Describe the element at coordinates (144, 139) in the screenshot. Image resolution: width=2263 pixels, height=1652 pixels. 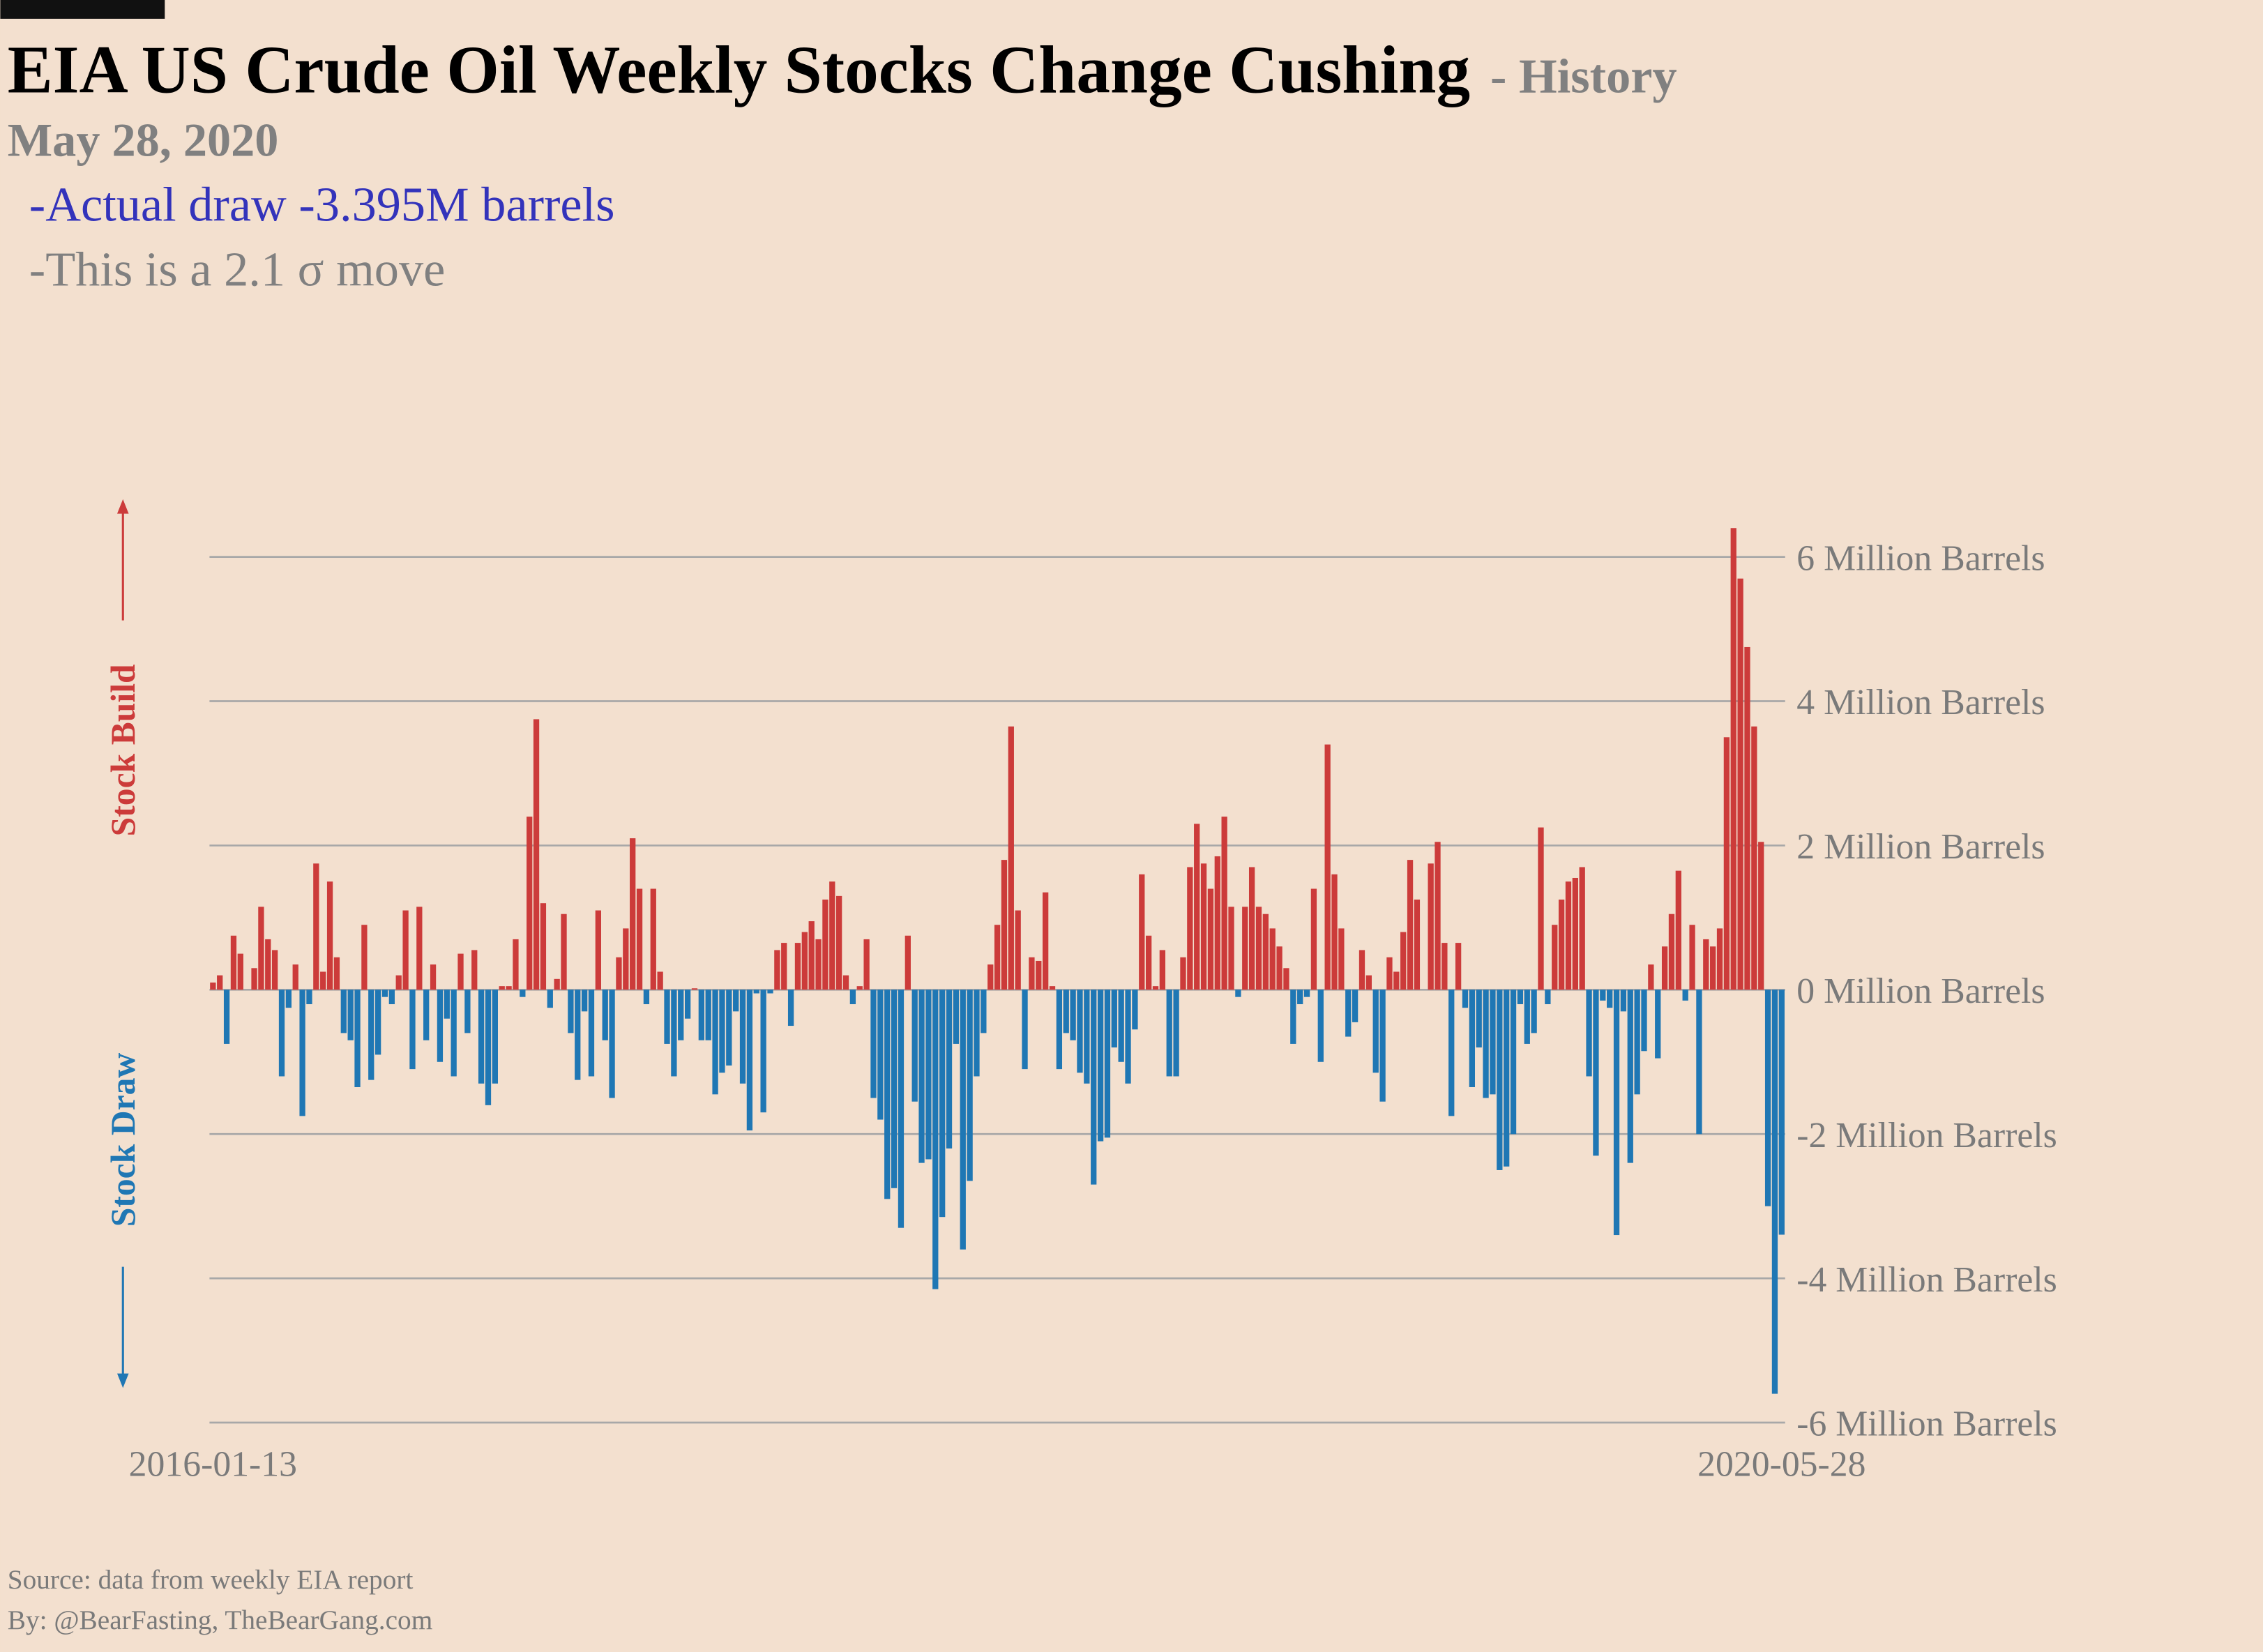
I see `date: May 28, 2020` at that location.